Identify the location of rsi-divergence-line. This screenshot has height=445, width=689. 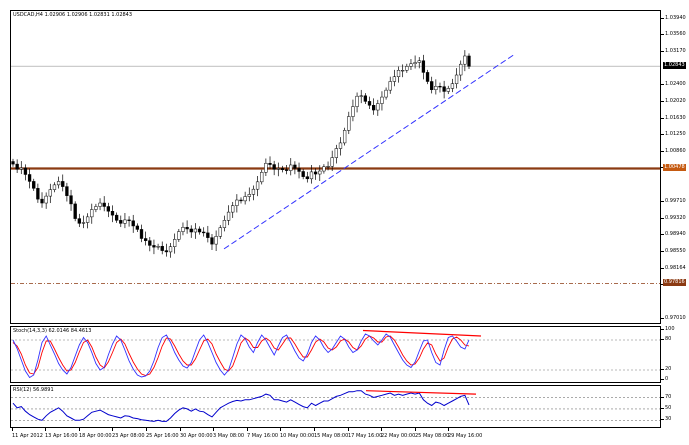
(421, 392).